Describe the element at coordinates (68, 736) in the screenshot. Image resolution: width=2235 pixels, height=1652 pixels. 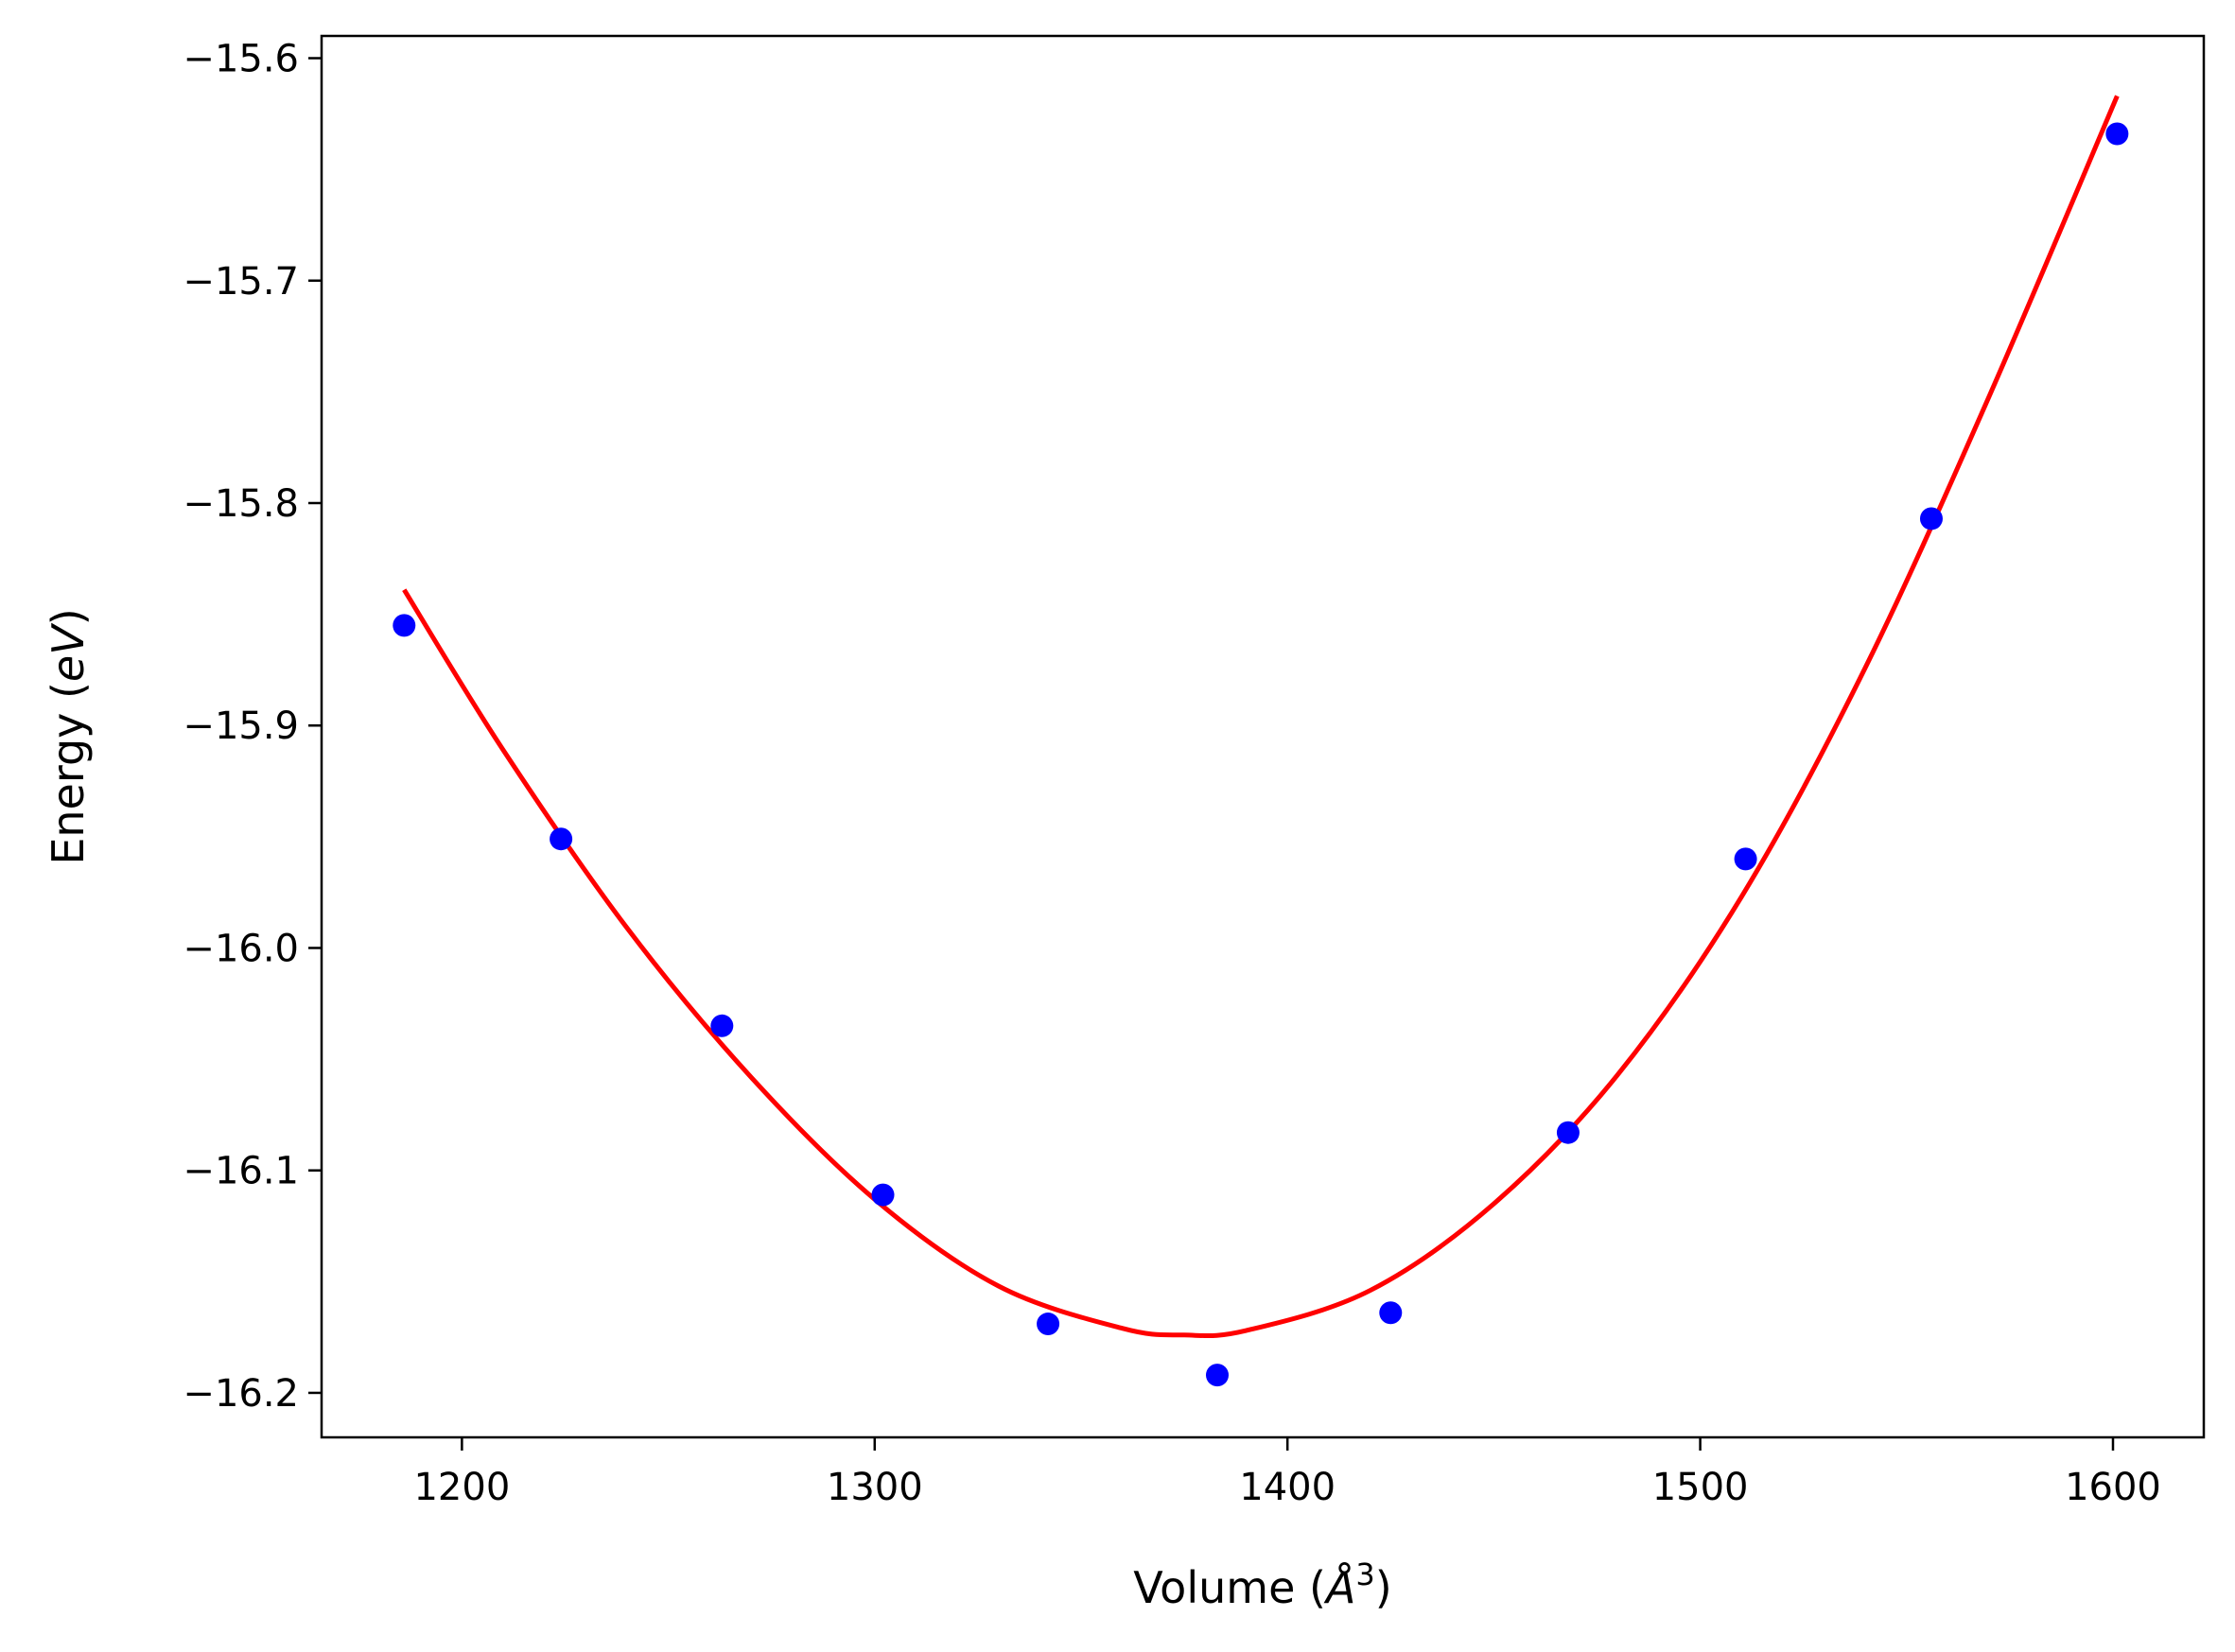
I see `y-axis-label: Energy (eV)` at that location.